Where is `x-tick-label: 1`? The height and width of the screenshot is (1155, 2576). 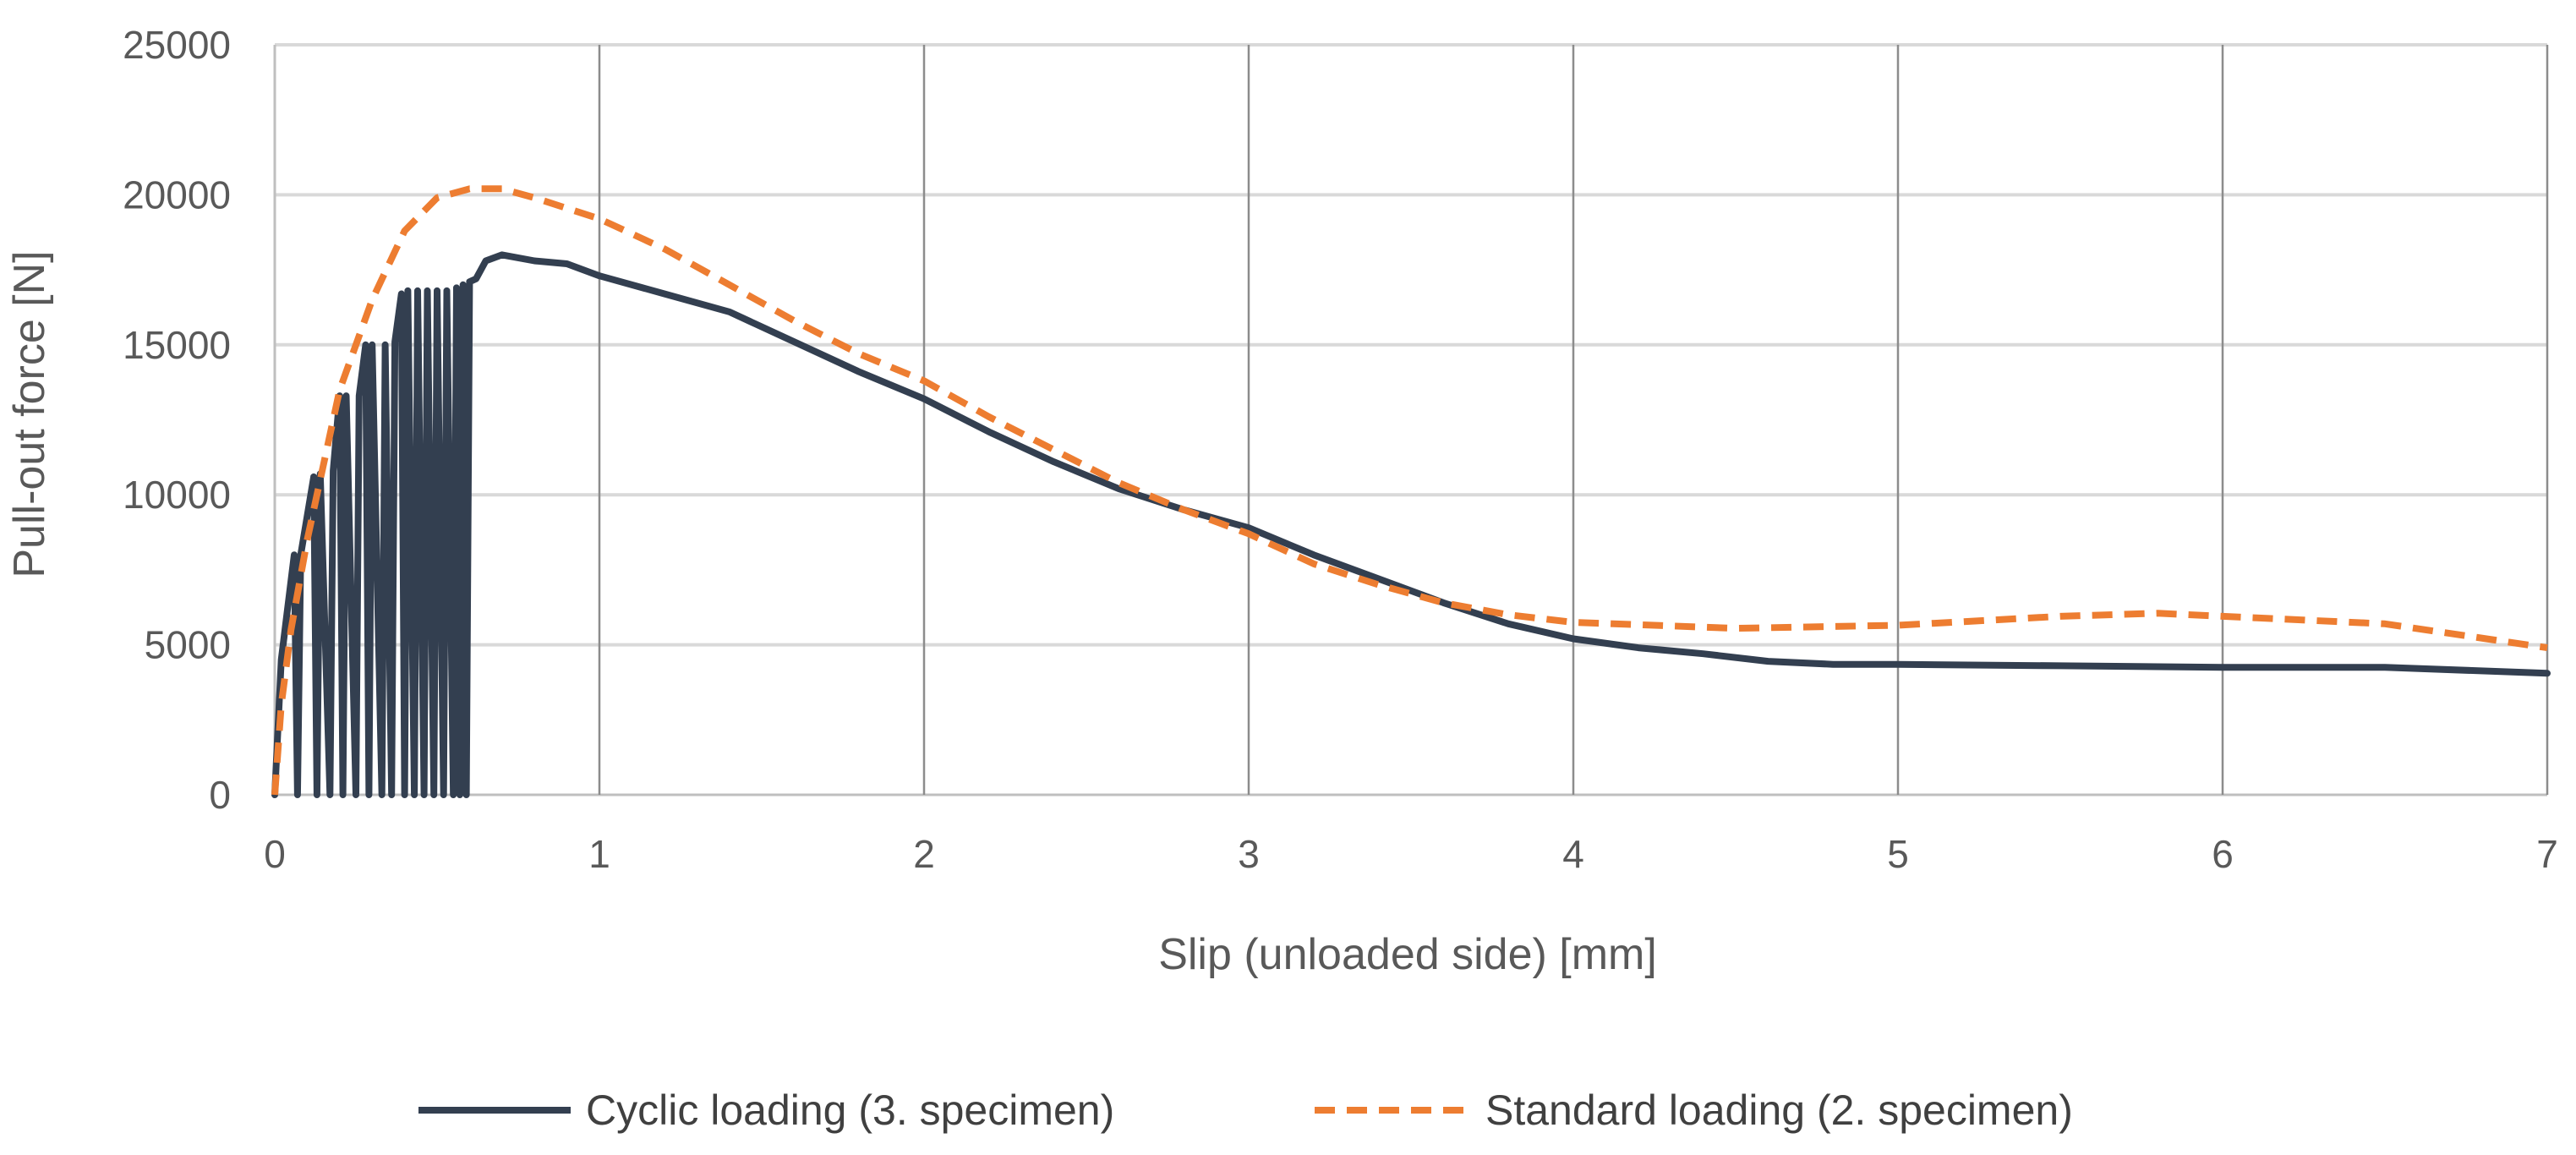 x-tick-label: 1 is located at coordinates (599, 854).